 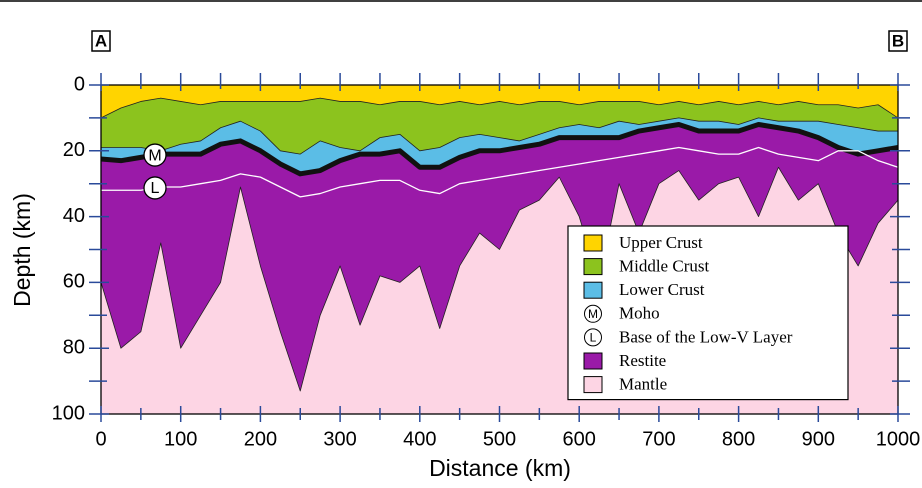 I want to click on legend-label: Restite, so click(x=642, y=360).